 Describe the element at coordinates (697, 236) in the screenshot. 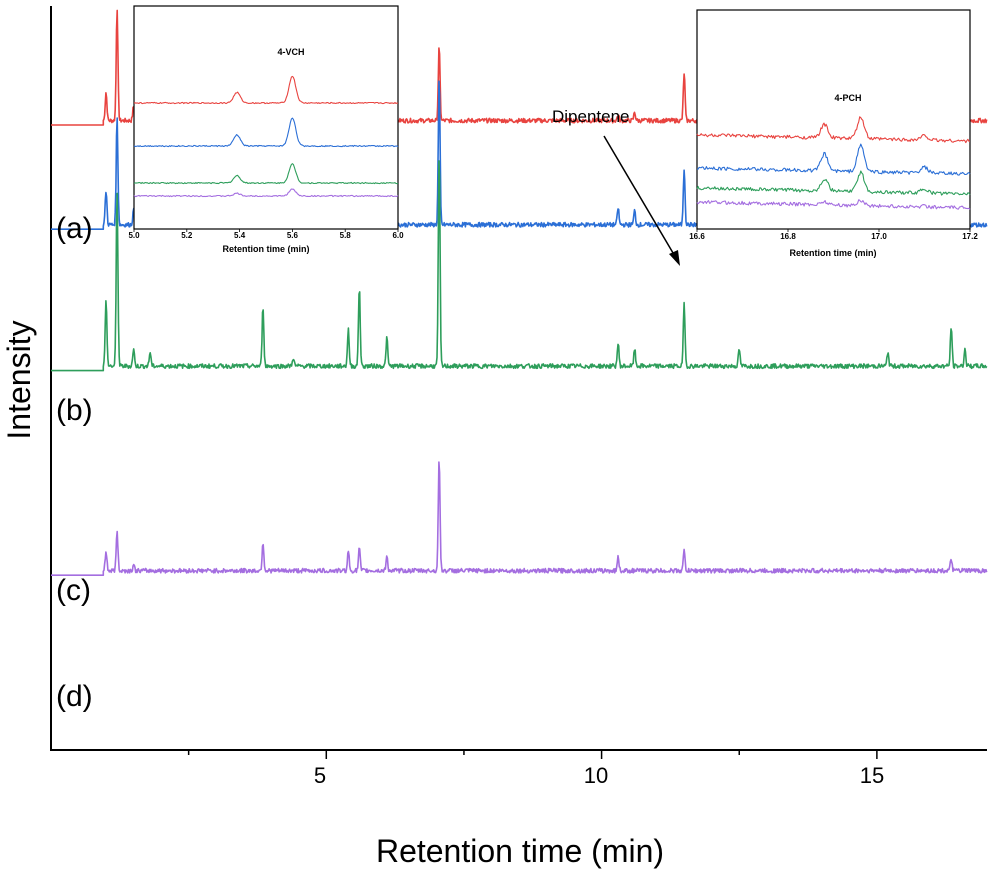

I see `inset-tick-label: 16.6` at that location.